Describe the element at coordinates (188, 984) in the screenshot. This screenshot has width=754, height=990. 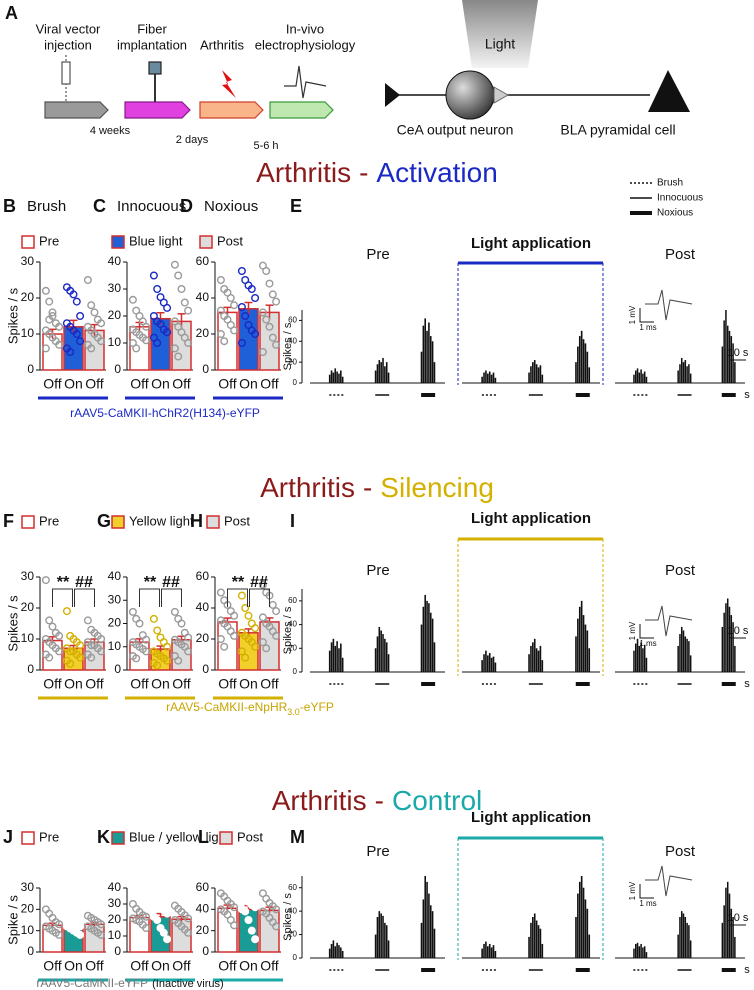
I see `virus-note: (Inactive virus)` at that location.